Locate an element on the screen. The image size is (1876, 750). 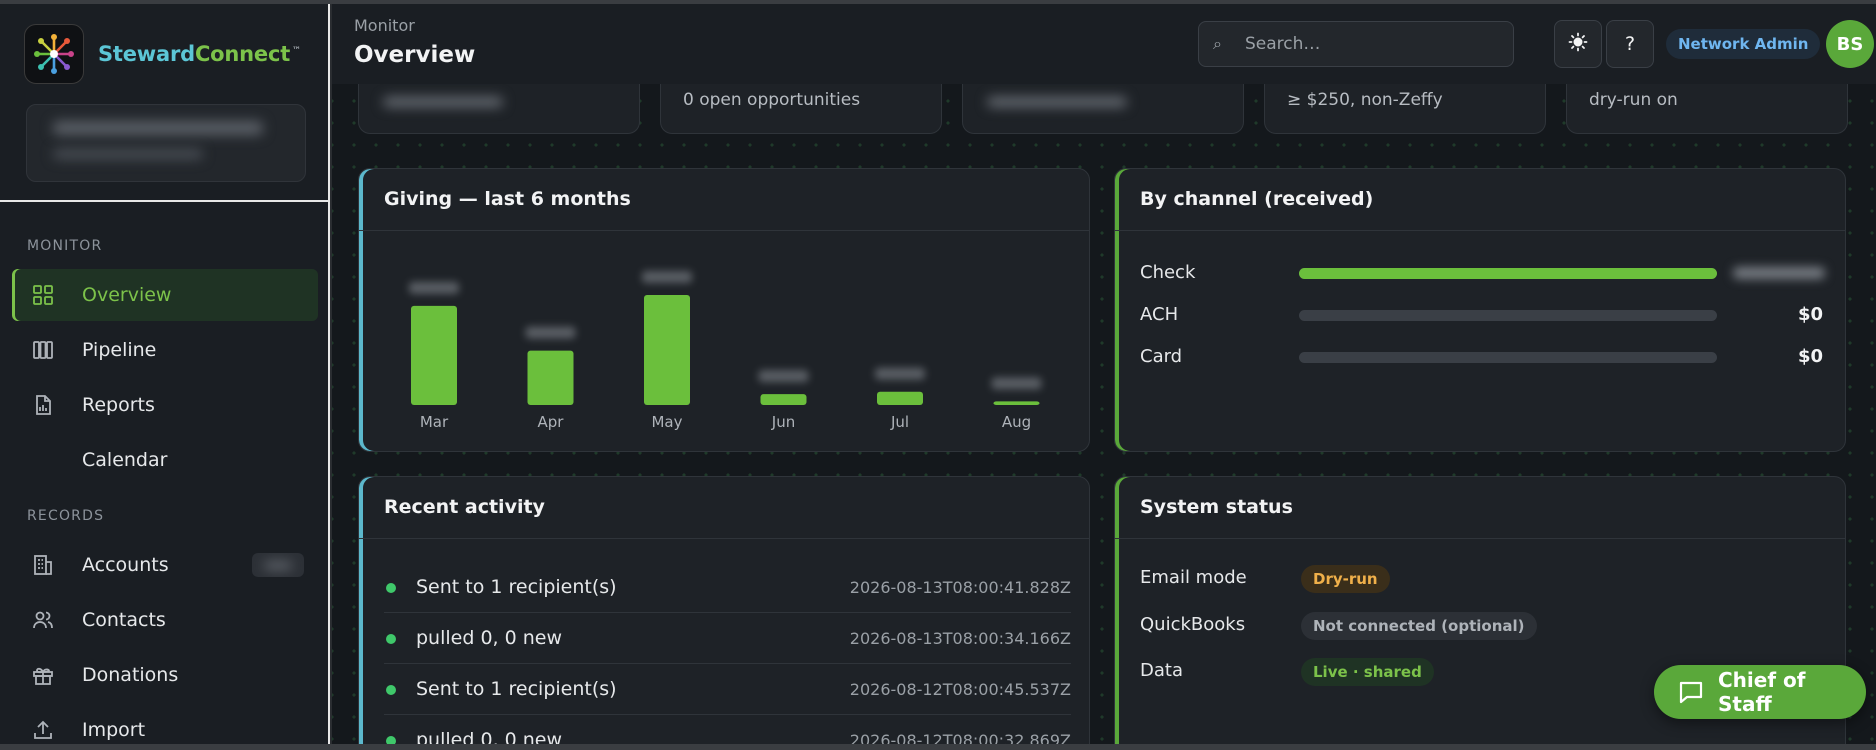
role-badge: Network Admin is located at coordinates (1743, 44).